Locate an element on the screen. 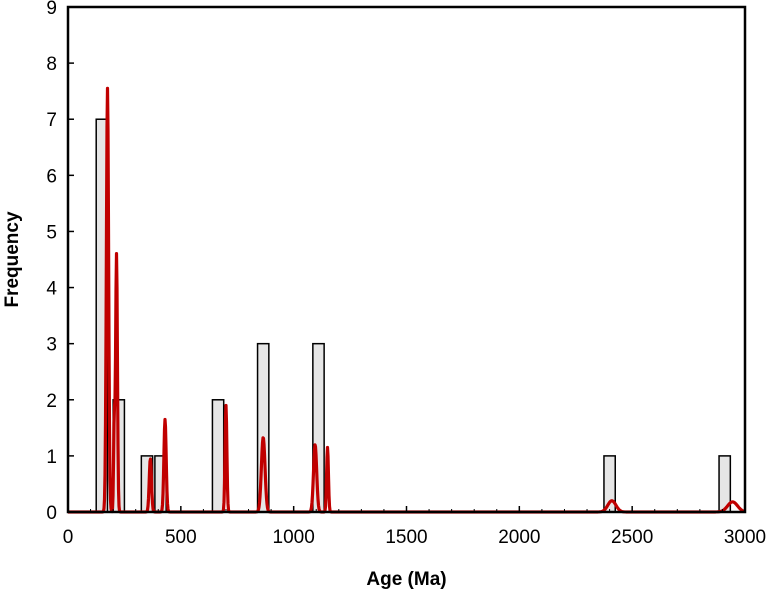 Image resolution: width=768 pixels, height=589 pixels. x-tick-label-6: 3000 is located at coordinates (745, 537).